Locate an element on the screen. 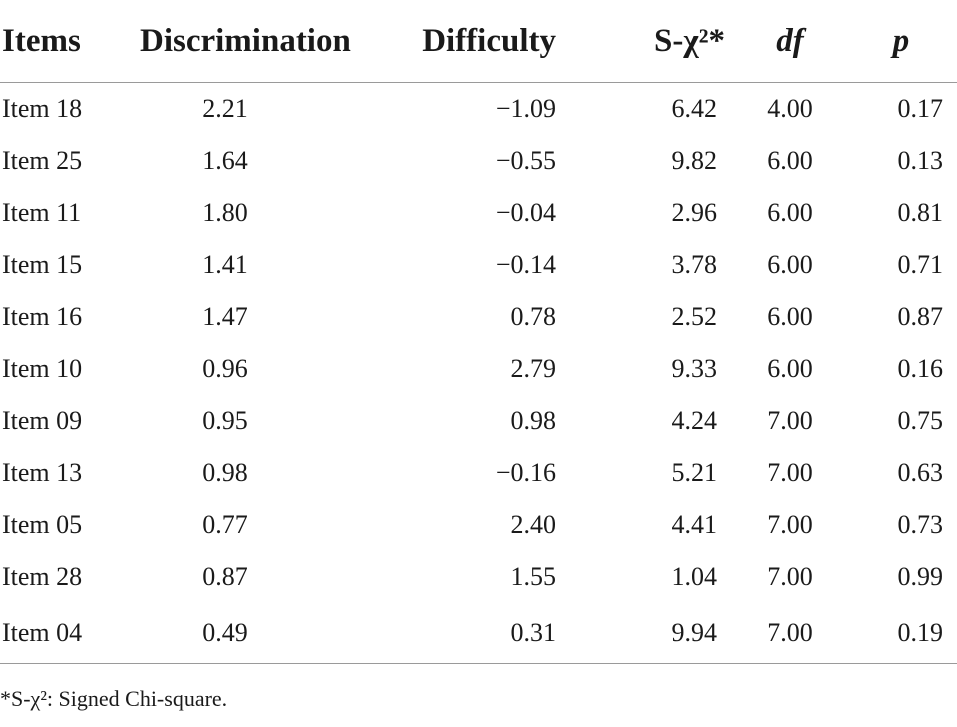  table-footnote: *S-χ²: Signed Chi-square. is located at coordinates (114, 698).